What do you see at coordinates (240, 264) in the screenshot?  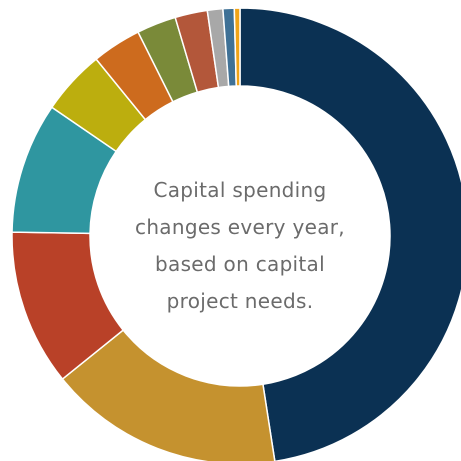 I see `center-caption-line-3: based on capital` at bounding box center [240, 264].